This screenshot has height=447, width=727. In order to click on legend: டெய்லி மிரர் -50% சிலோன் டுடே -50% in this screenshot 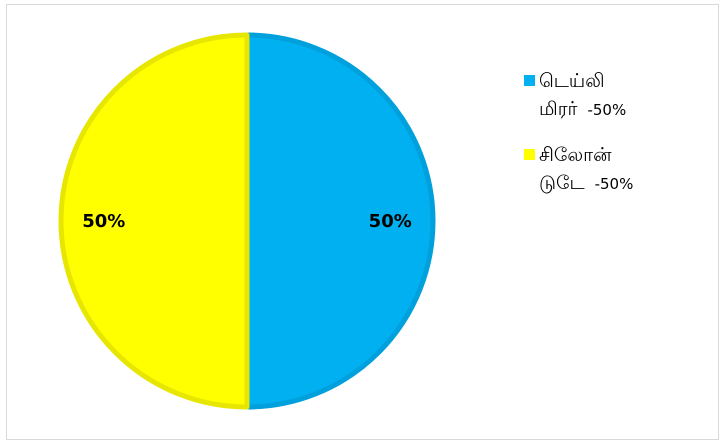, I will do `click(619, 141)`.